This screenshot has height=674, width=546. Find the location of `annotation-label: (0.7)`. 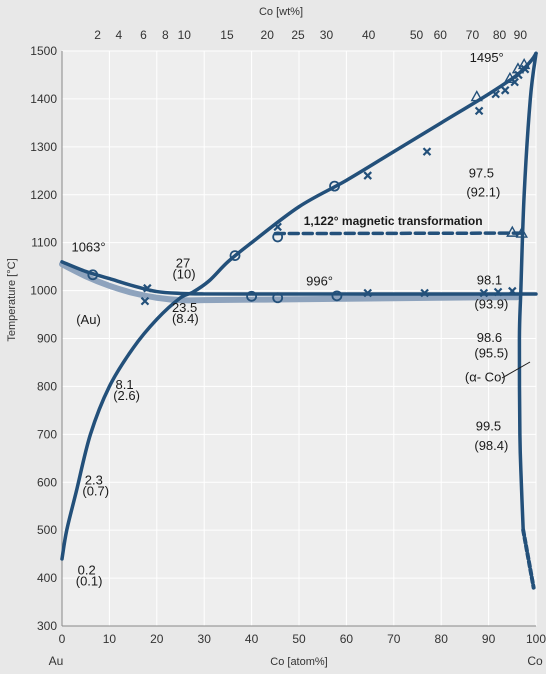

annotation-label: (0.7) is located at coordinates (95, 491).